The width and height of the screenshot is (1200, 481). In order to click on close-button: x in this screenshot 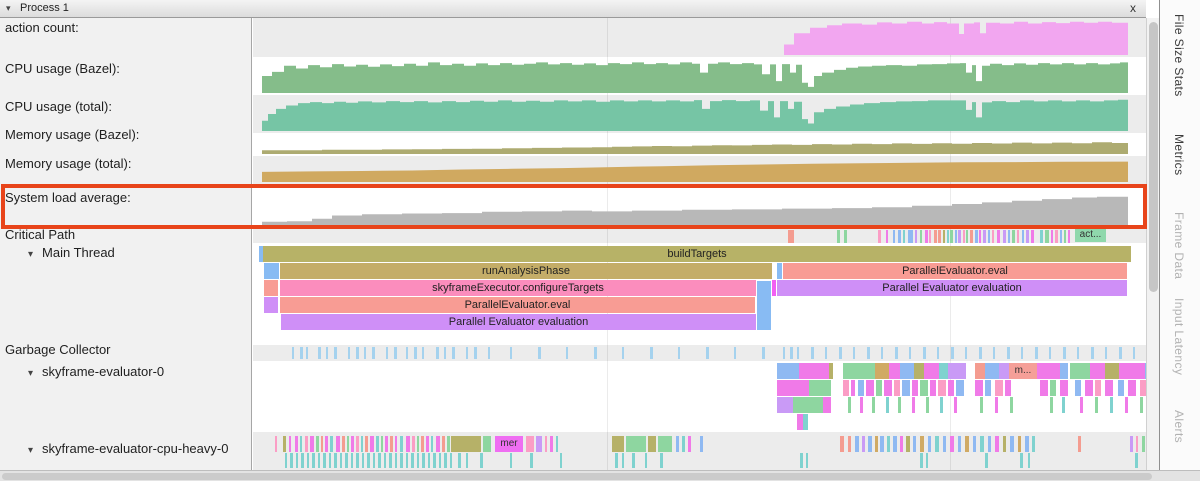, I will do `click(1133, 8)`.